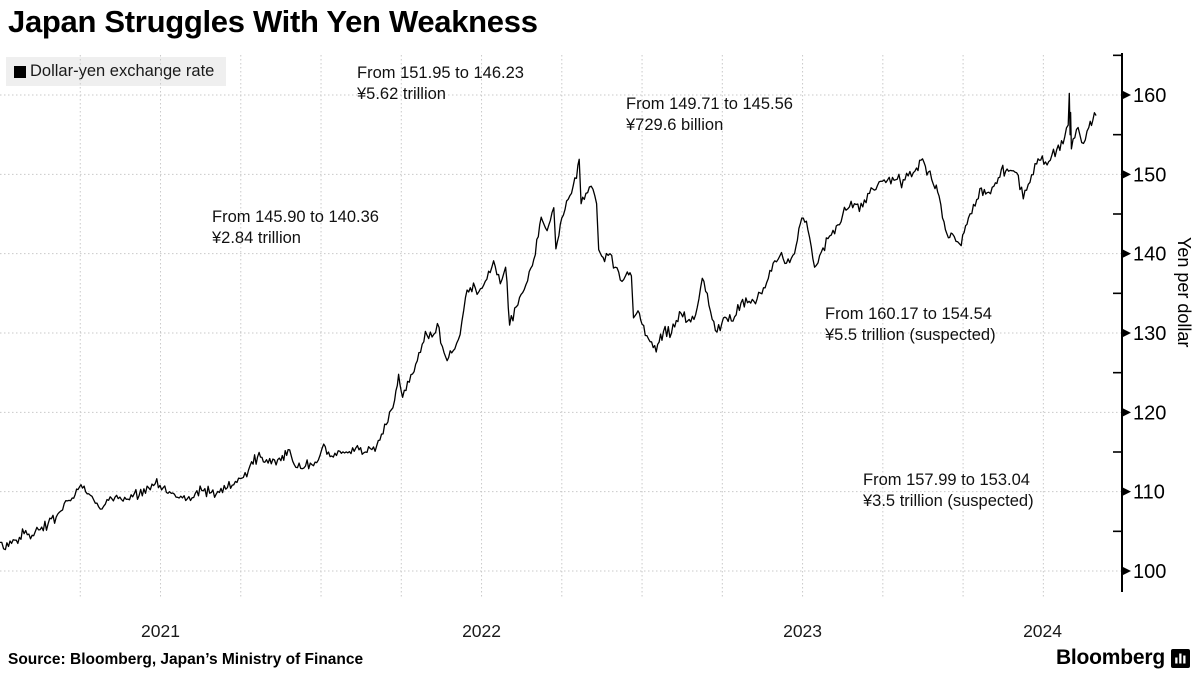  Describe the element at coordinates (401, 94) in the screenshot. I see `annotation-amount-text: ¥5.62 trillion` at that location.